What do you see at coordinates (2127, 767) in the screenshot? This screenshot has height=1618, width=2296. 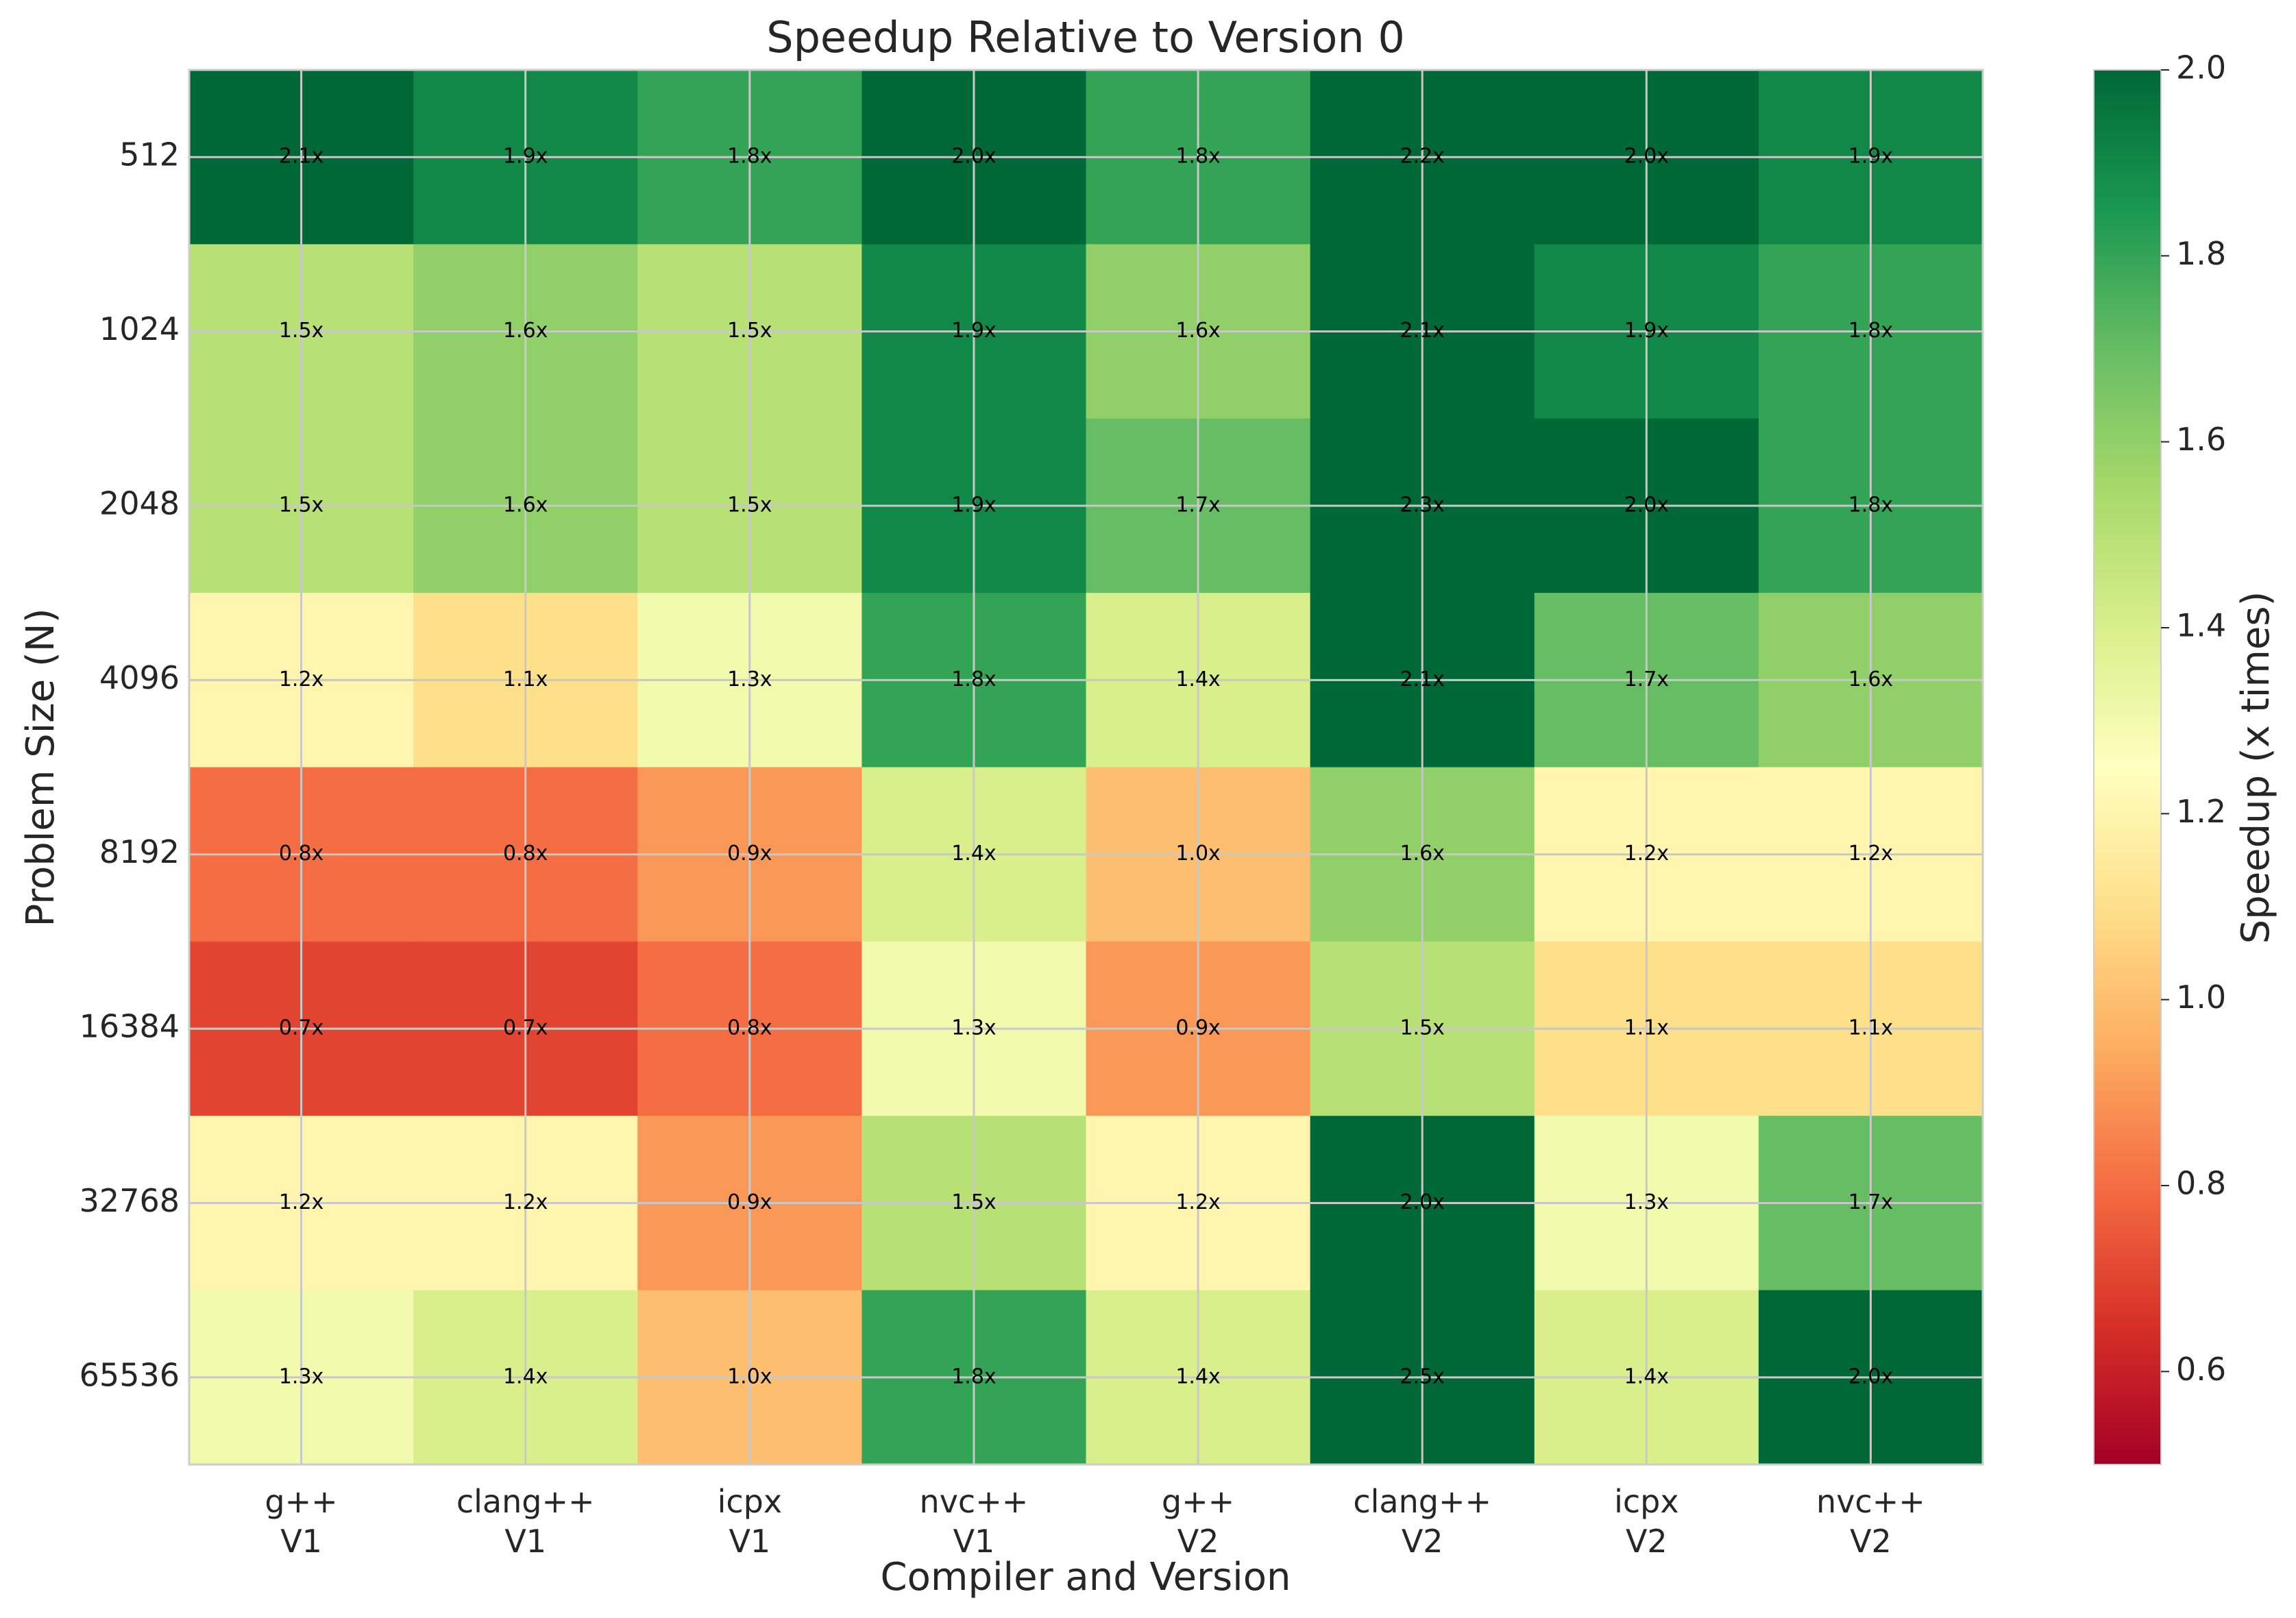 I see `colorbar` at bounding box center [2127, 767].